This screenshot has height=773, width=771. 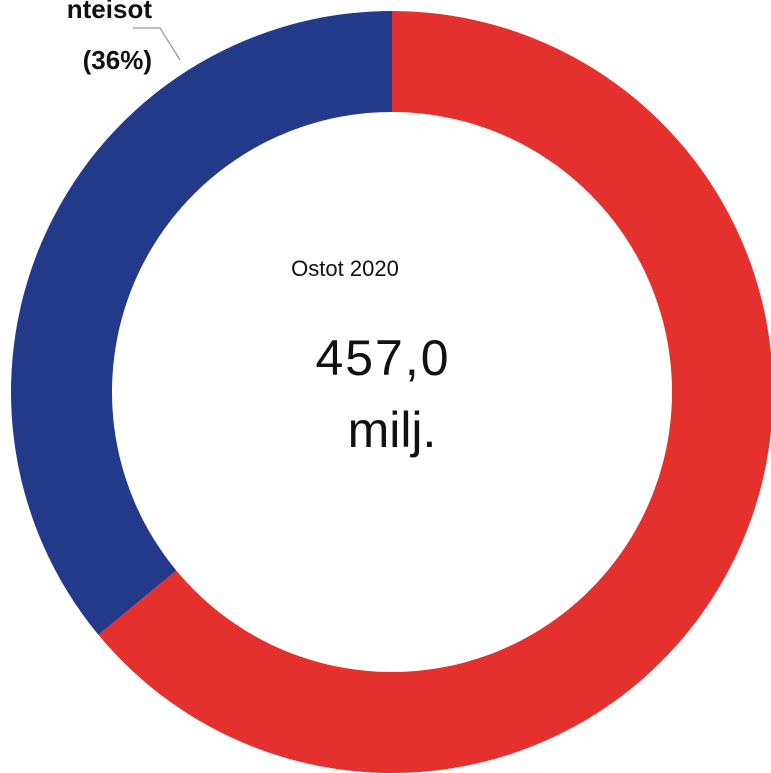 What do you see at coordinates (117, 60) in the screenshot?
I see `slice-value-label: (36%)` at bounding box center [117, 60].